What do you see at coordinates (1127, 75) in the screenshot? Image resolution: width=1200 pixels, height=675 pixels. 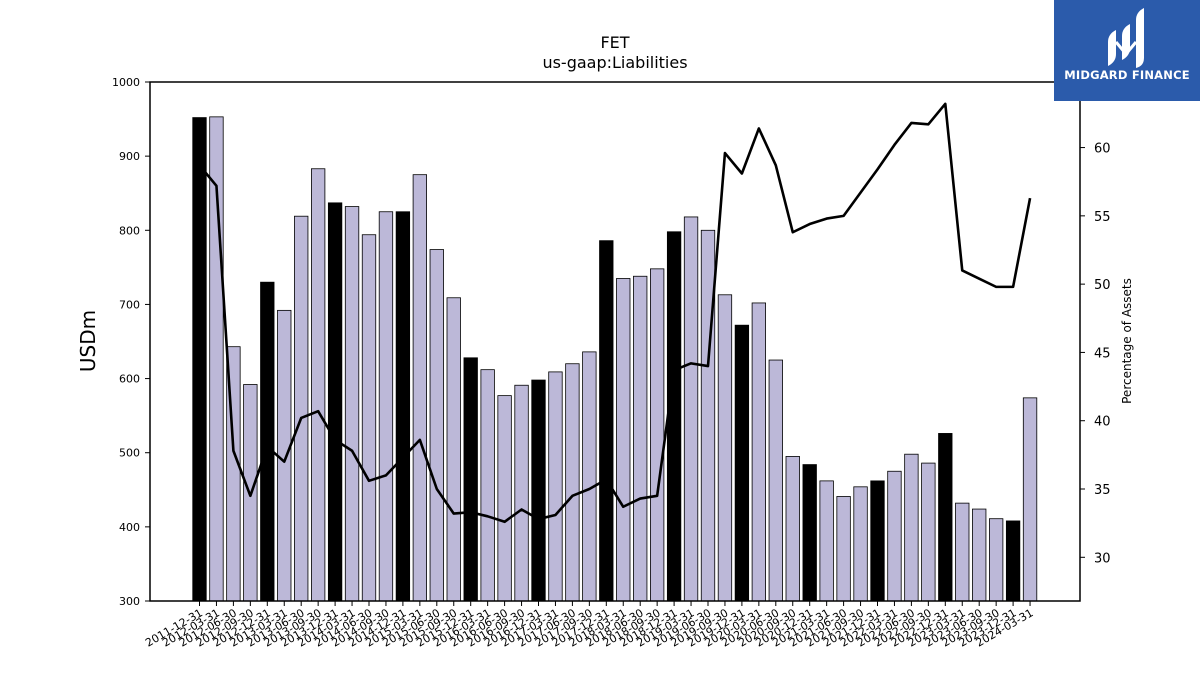 I see `logo-text: MIDGARD FINANCE` at bounding box center [1127, 75].